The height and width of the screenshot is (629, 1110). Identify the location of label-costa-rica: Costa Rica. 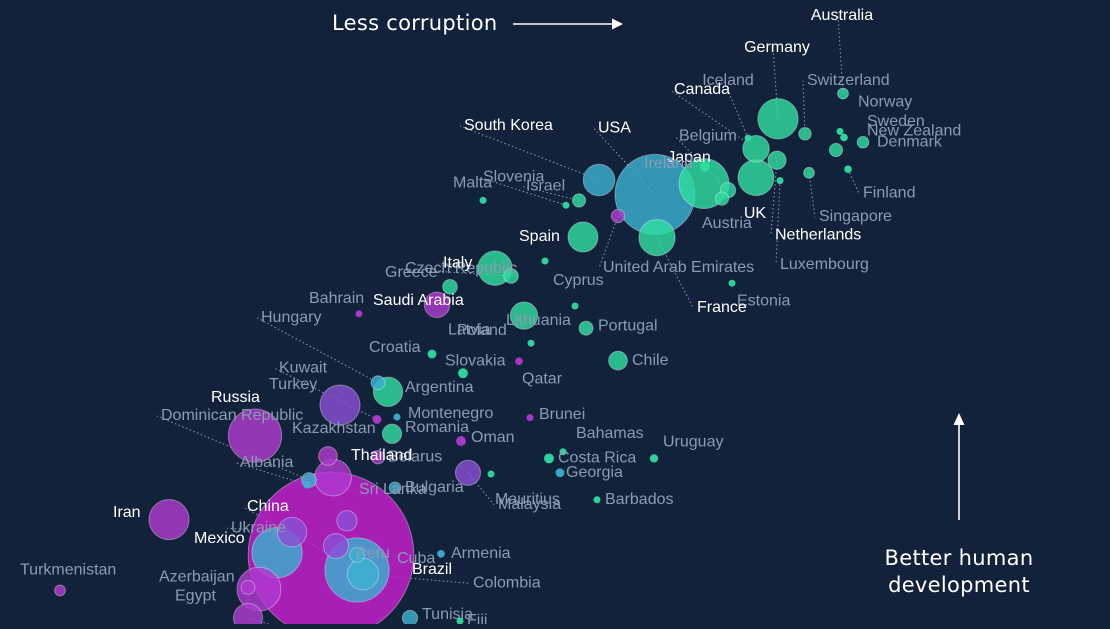
(597, 458).